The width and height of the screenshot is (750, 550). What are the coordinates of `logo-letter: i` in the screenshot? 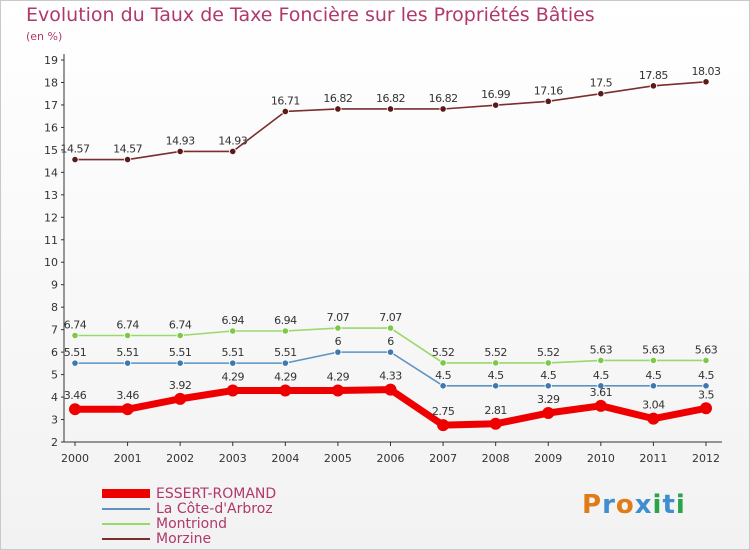 It's located at (680, 505).